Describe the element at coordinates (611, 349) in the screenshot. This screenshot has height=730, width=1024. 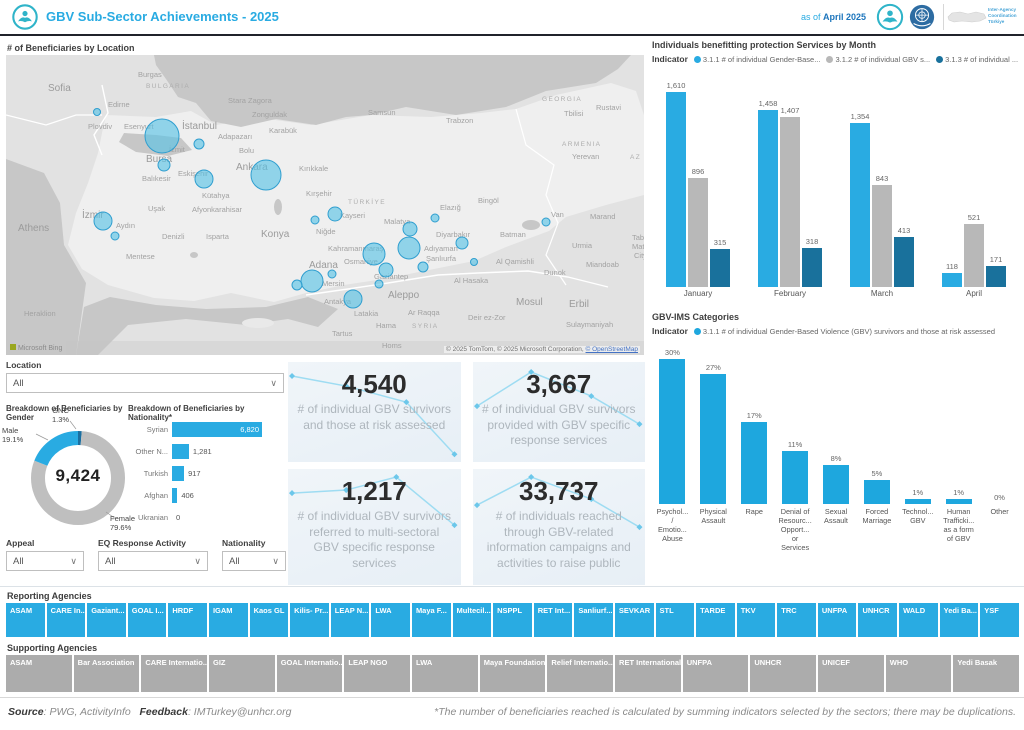
I see `openstreetmap-link: © OpenStreetMap` at that location.